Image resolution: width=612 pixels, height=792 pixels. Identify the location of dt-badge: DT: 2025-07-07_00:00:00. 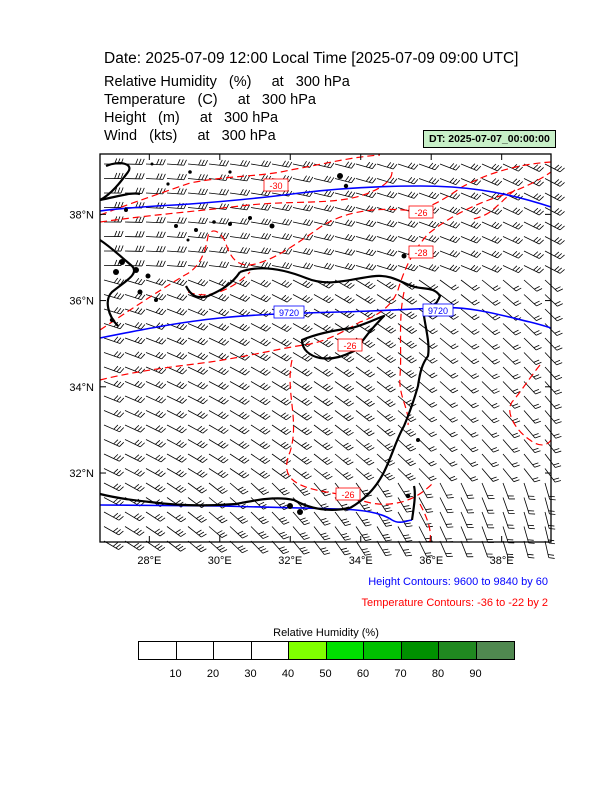
(489, 139).